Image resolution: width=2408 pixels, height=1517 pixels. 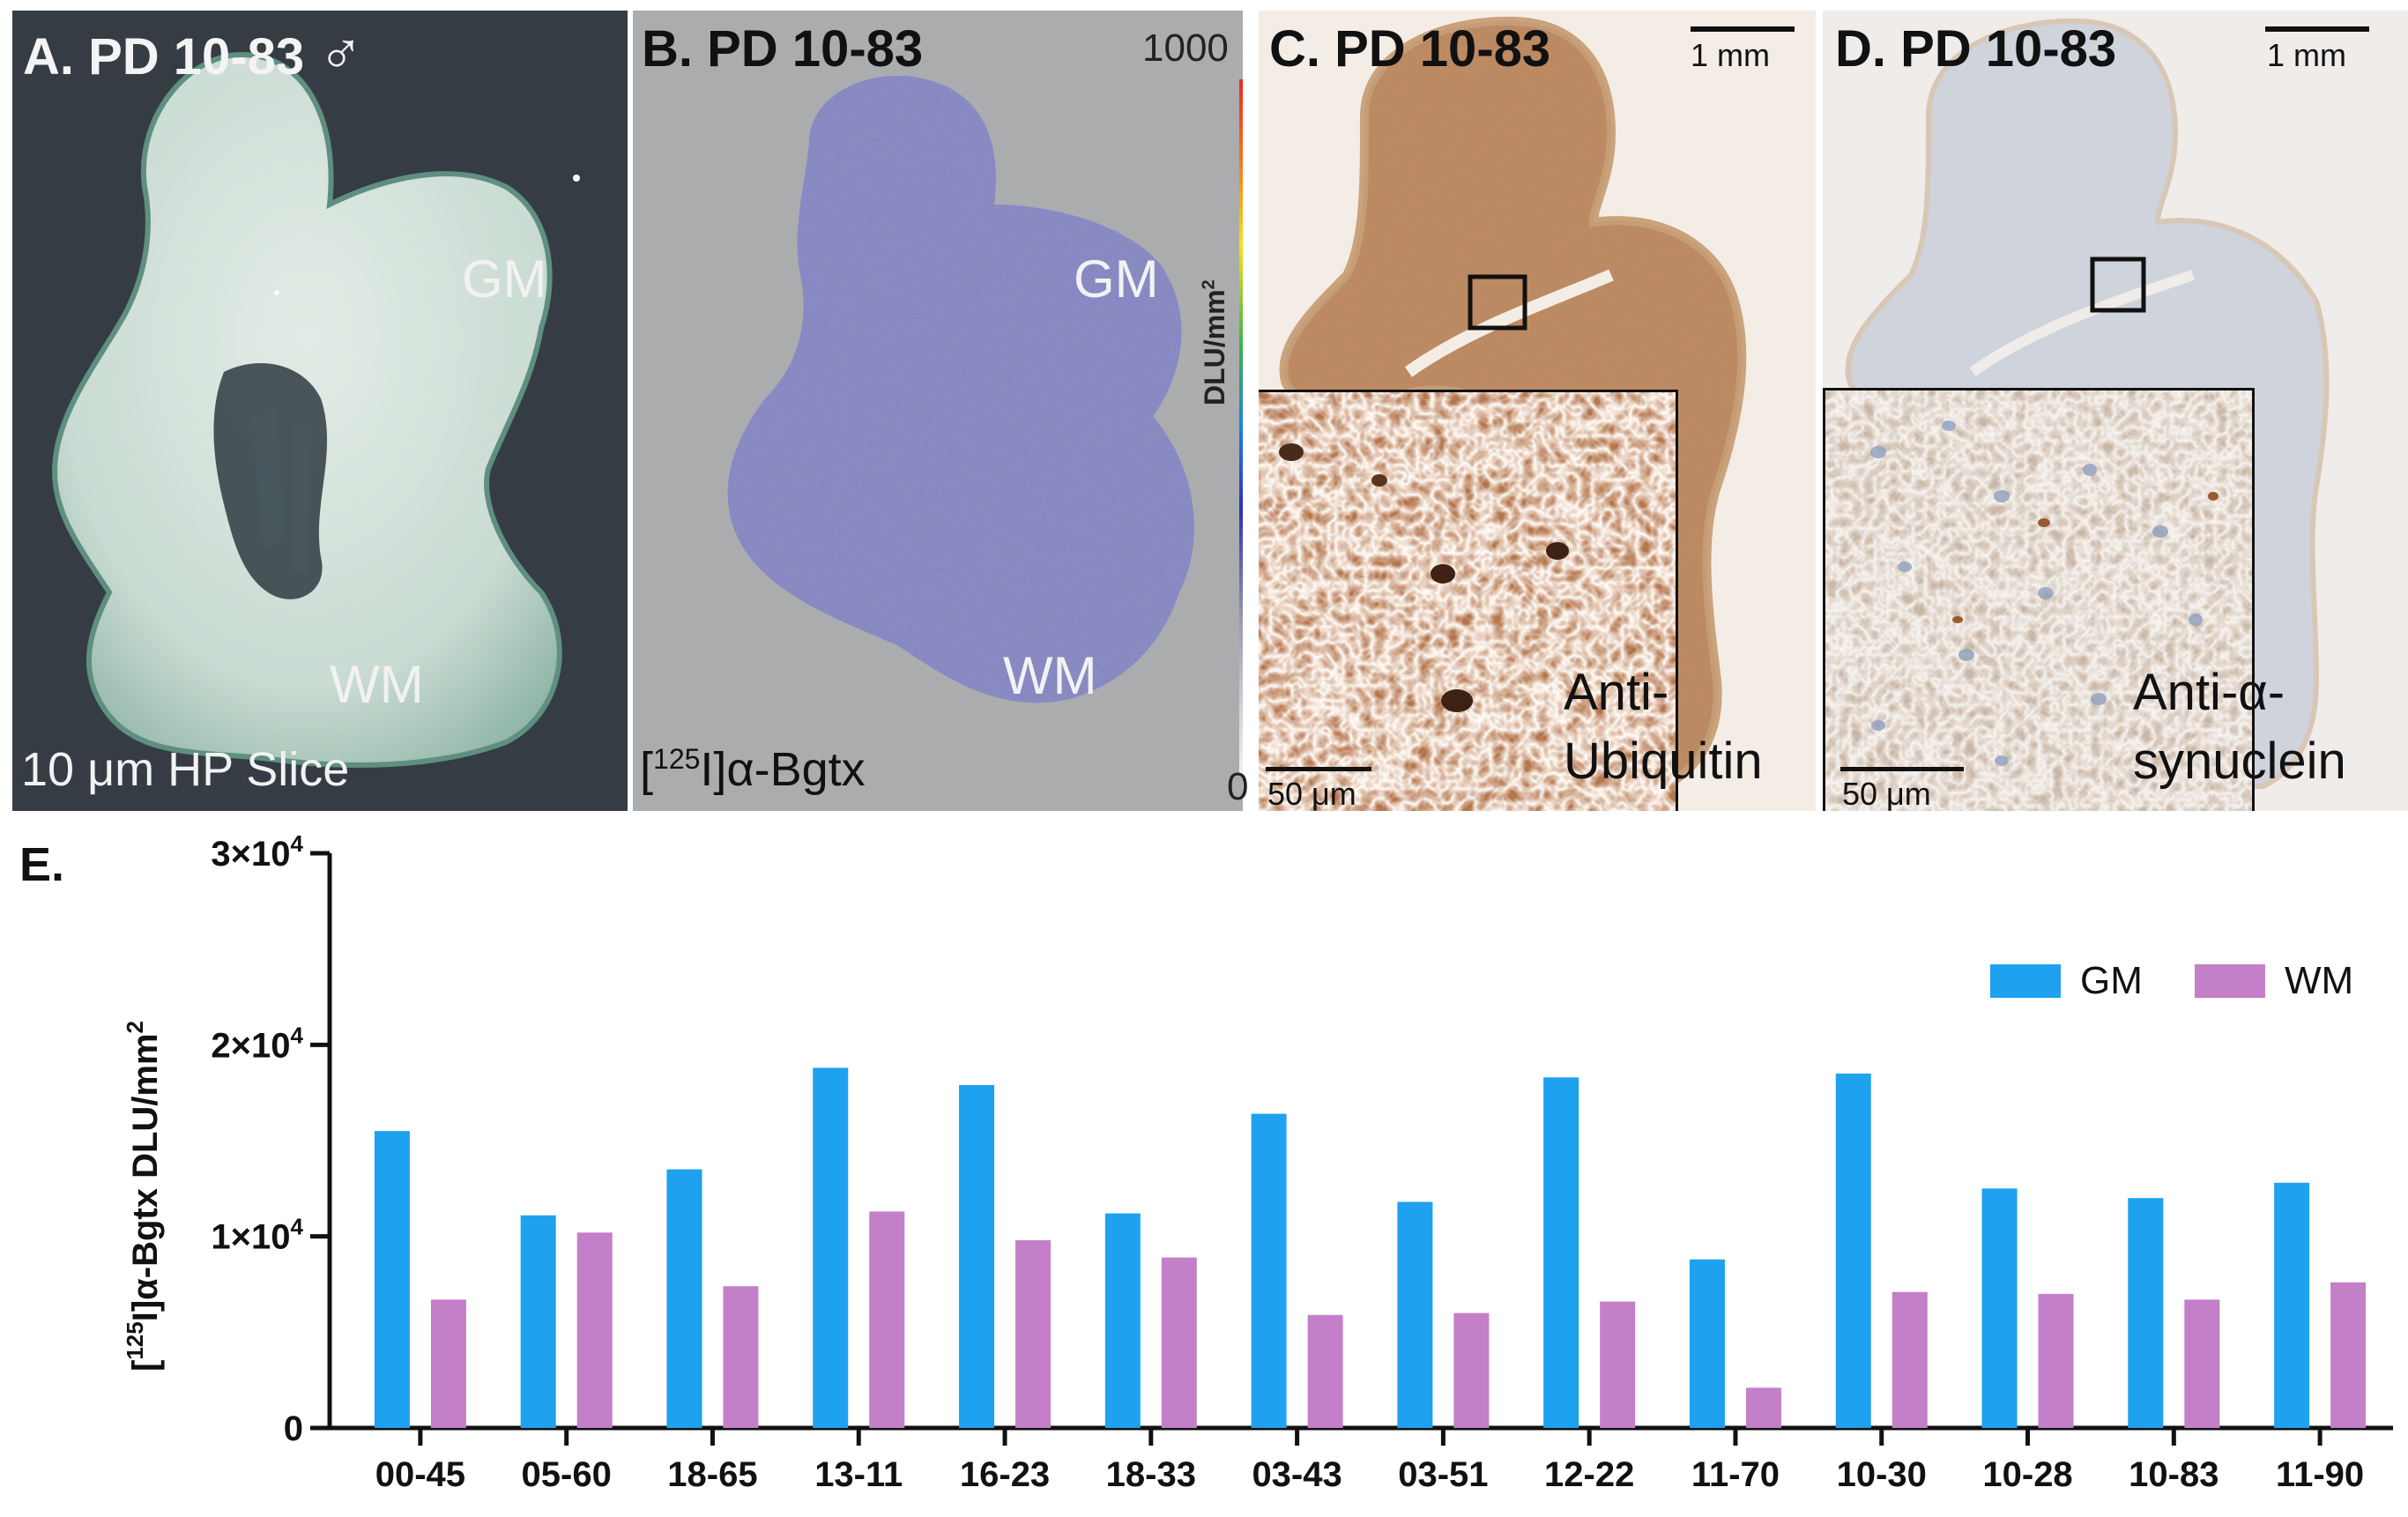 What do you see at coordinates (2320, 1474) in the screenshot?
I see `x-tick-label: 11-90` at bounding box center [2320, 1474].